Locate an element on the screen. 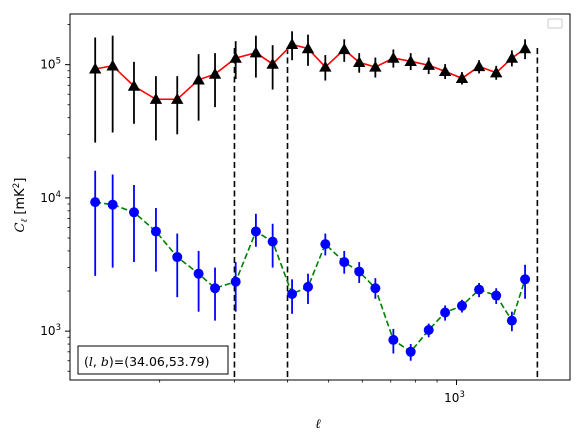 The image size is (580, 441). annotation-text: (l, b)=(34.06,53.79) is located at coordinates (147, 361).